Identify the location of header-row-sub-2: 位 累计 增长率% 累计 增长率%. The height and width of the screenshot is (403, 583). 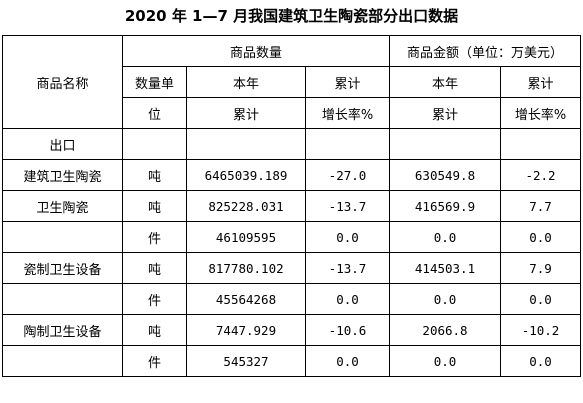
(292, 113).